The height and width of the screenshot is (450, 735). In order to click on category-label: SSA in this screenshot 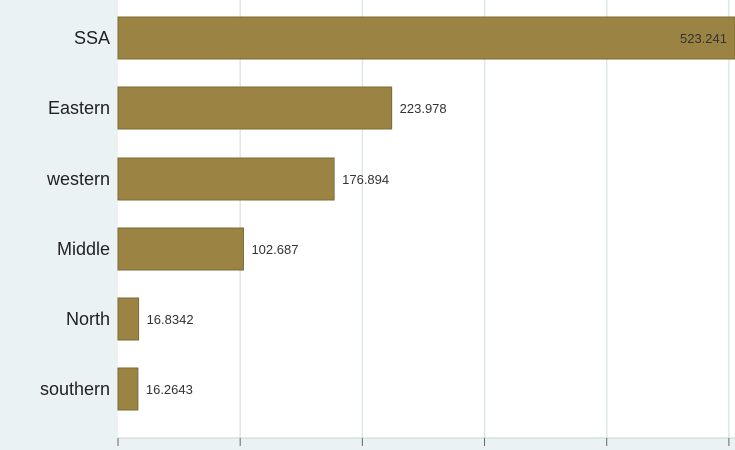, I will do `click(92, 38)`.